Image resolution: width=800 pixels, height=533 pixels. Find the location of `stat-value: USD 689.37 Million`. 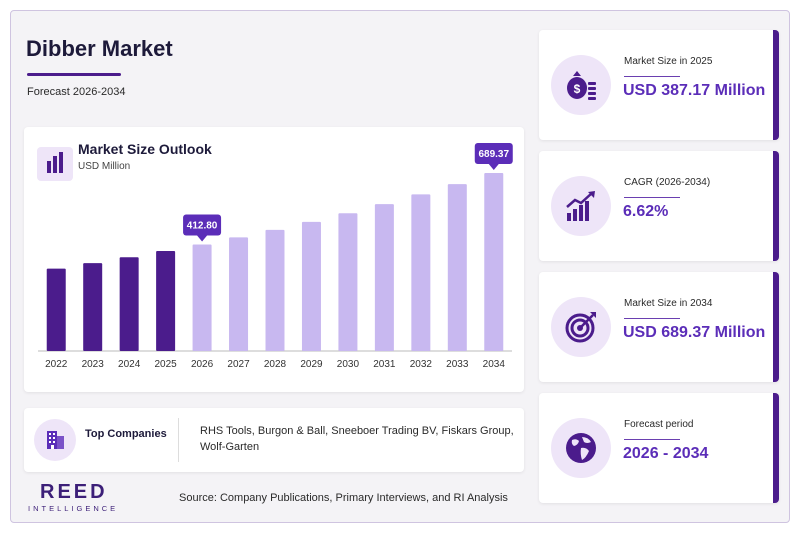

stat-value: USD 689.37 Million is located at coordinates (694, 332).